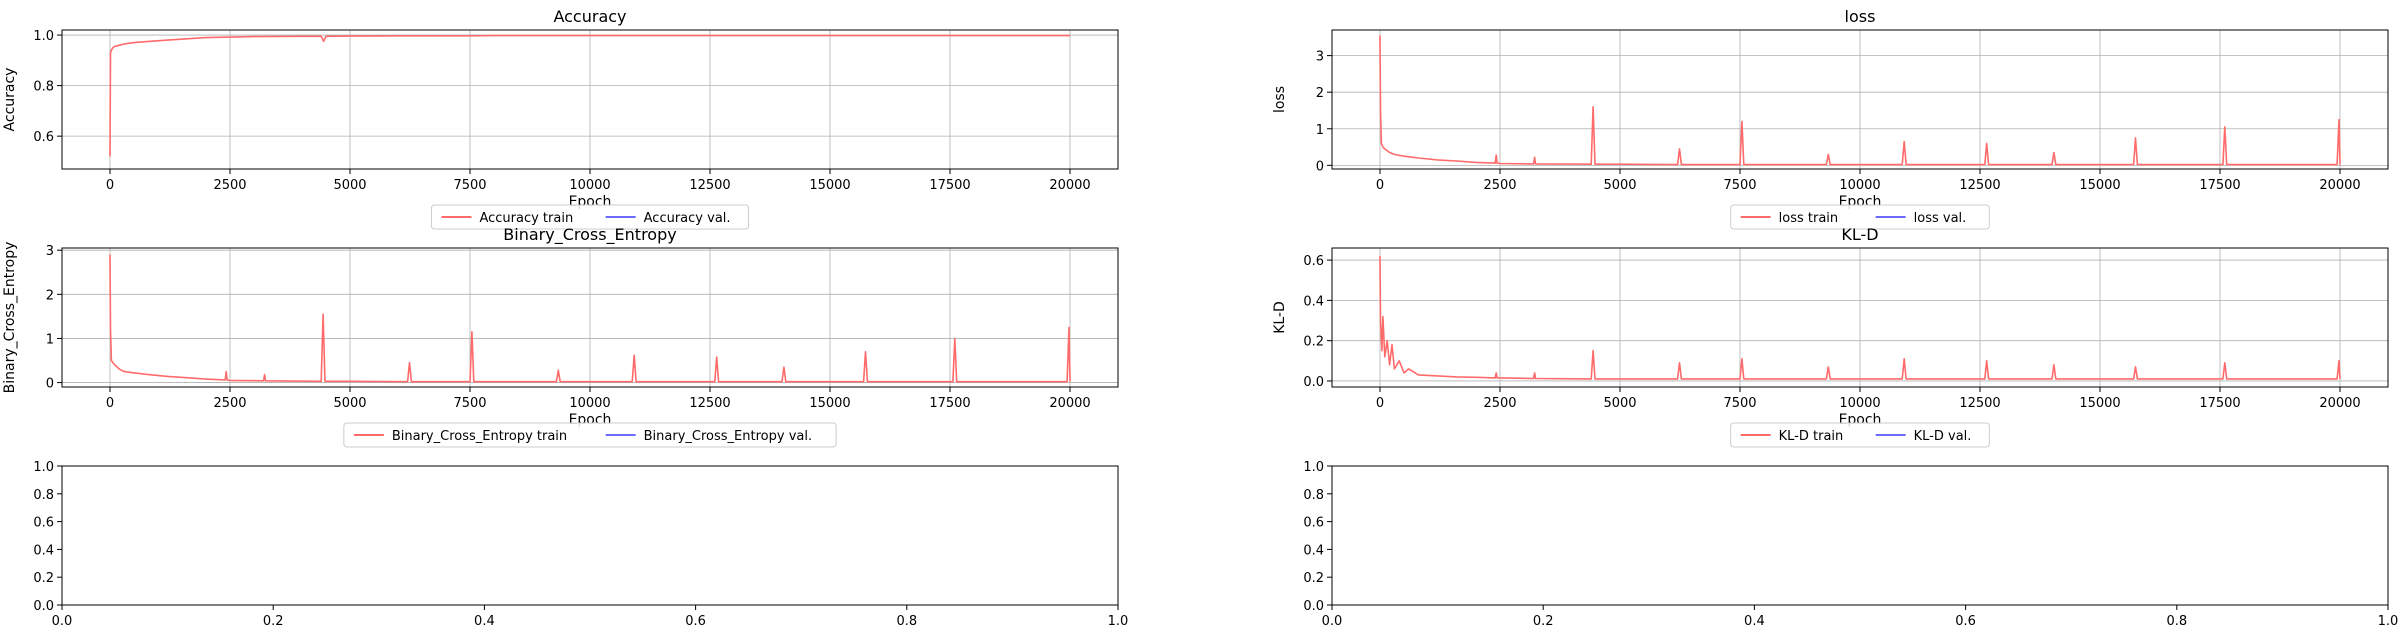  What do you see at coordinates (43, 578) in the screenshot?
I see `y-tick-label: 0.2` at bounding box center [43, 578].